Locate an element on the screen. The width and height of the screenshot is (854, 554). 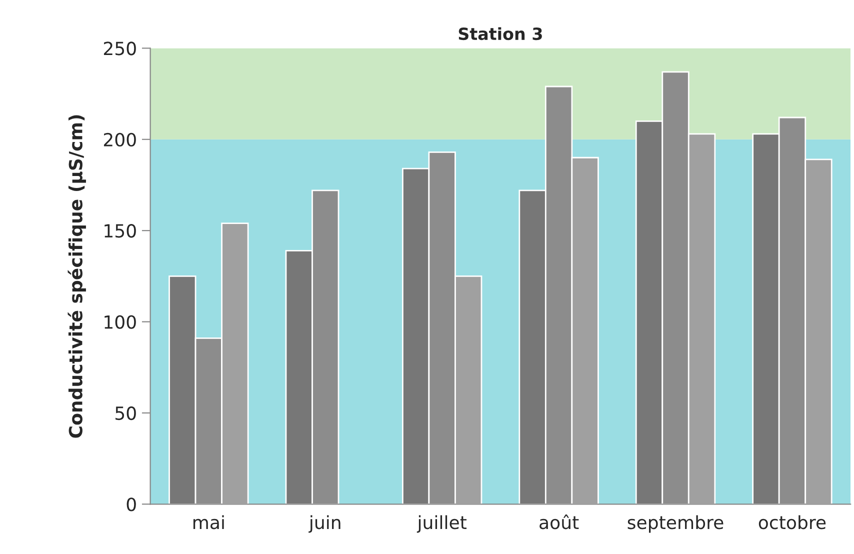
x-tick-label: septembre is located at coordinates (676, 524).